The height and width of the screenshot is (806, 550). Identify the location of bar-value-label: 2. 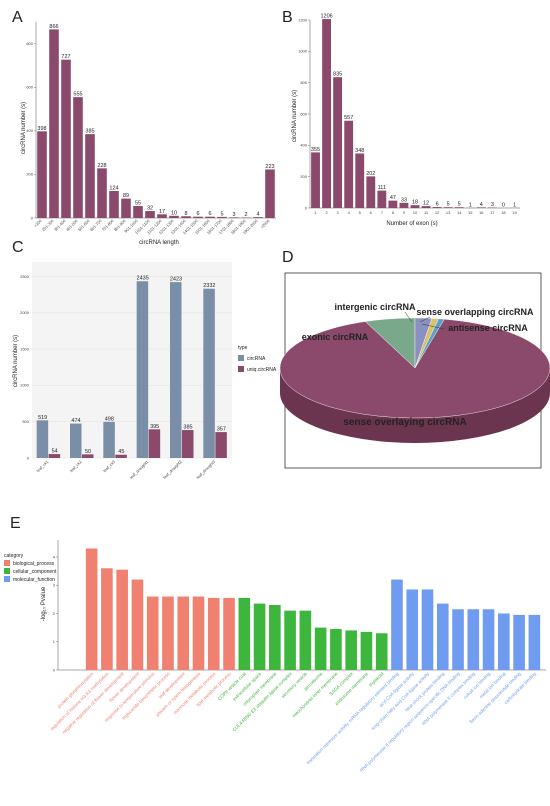
(245, 215).